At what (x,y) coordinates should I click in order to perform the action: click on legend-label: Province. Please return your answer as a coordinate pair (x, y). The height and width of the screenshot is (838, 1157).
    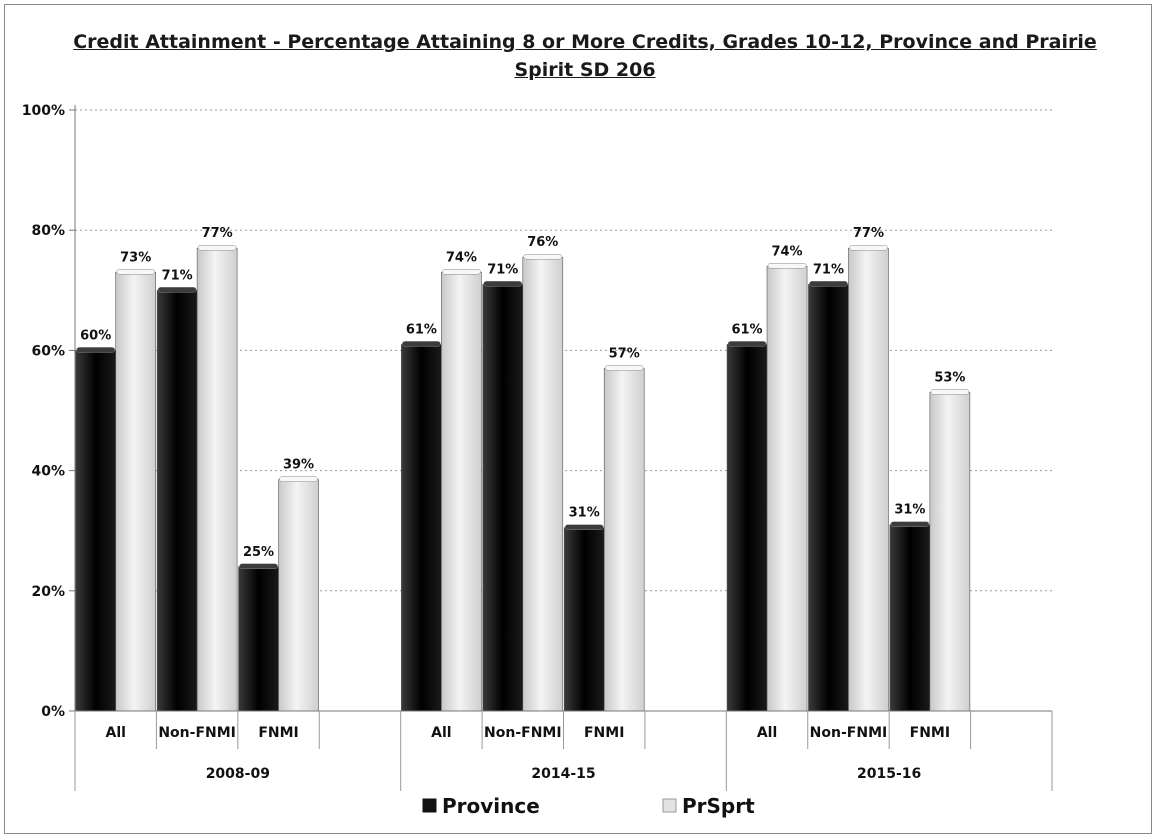
    Looking at the image, I should click on (491, 806).